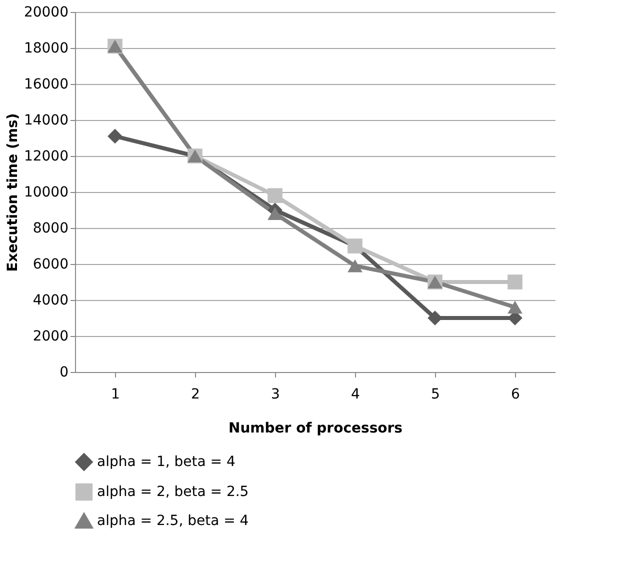 This screenshot has height=586, width=628. What do you see at coordinates (195, 394) in the screenshot?
I see `x-tick-label: 2` at bounding box center [195, 394].